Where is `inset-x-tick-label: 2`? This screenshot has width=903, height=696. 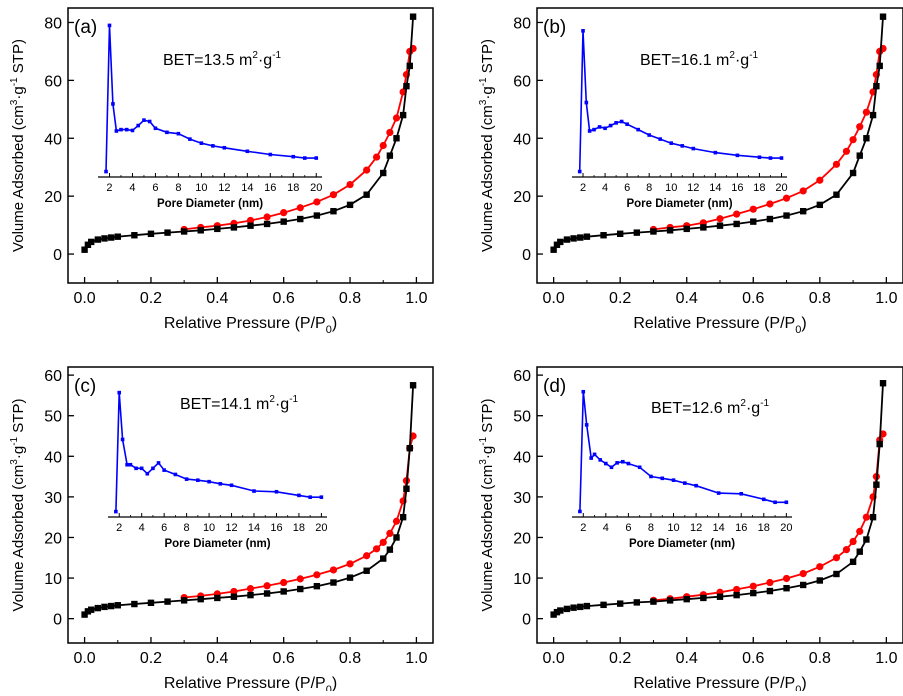 inset-x-tick-label: 2 is located at coordinates (583, 528).